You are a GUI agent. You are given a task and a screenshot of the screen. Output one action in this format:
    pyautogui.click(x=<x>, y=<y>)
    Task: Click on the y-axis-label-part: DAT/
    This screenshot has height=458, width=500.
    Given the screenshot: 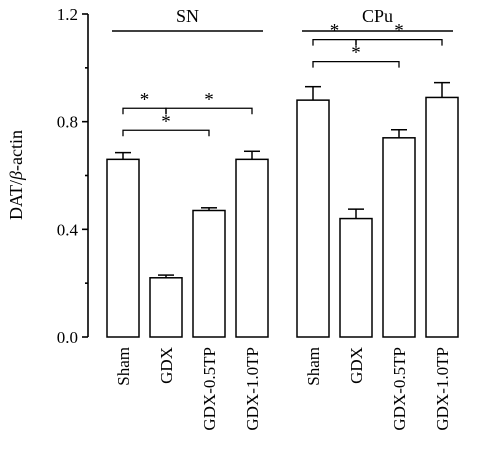 What is the action you would take?
    pyautogui.click(x=16, y=200)
    